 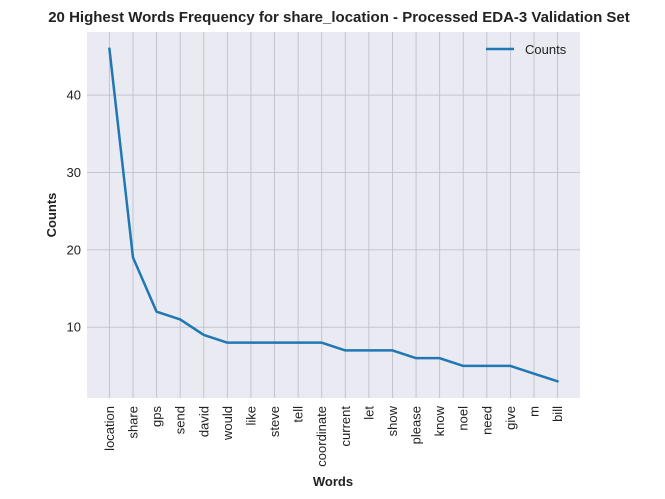 I want to click on x-tick-label: david, so click(x=203, y=421).